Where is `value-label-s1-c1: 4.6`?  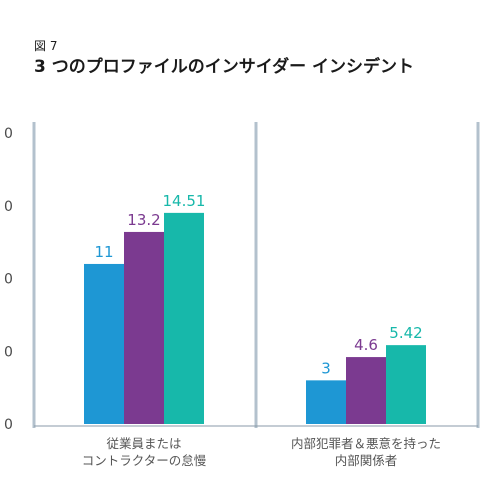
value-label-s1-c1: 4.6 is located at coordinates (366, 345).